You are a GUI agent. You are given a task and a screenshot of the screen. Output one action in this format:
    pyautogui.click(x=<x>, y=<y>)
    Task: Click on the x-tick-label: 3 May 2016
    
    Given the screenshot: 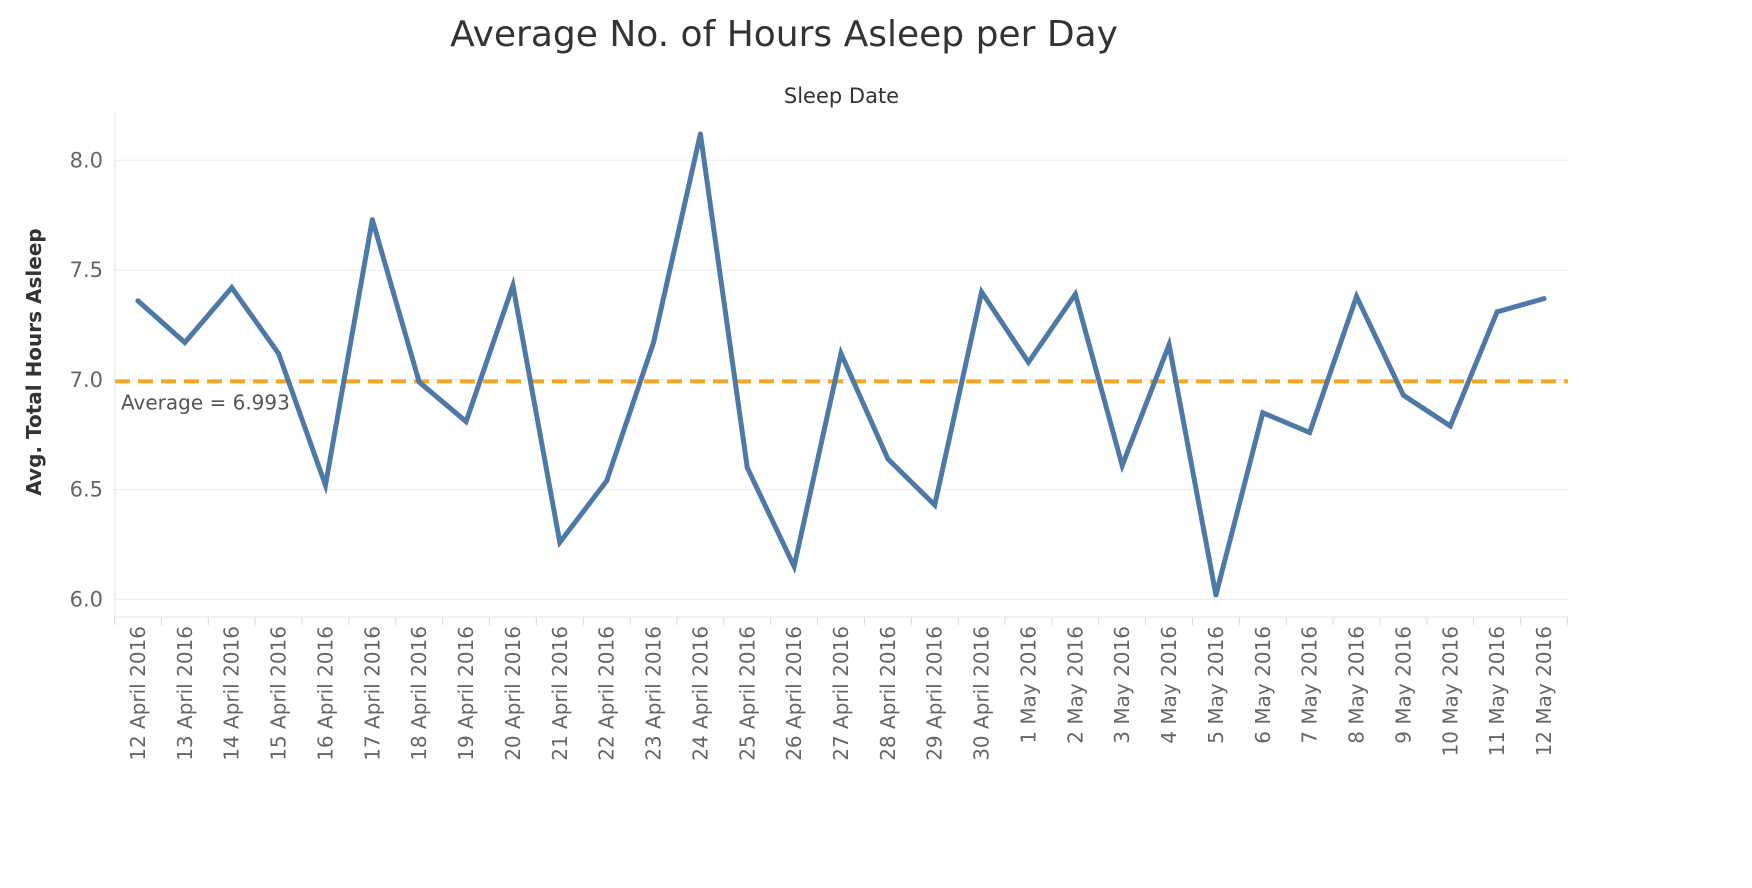 What is the action you would take?
    pyautogui.click(x=1122, y=685)
    